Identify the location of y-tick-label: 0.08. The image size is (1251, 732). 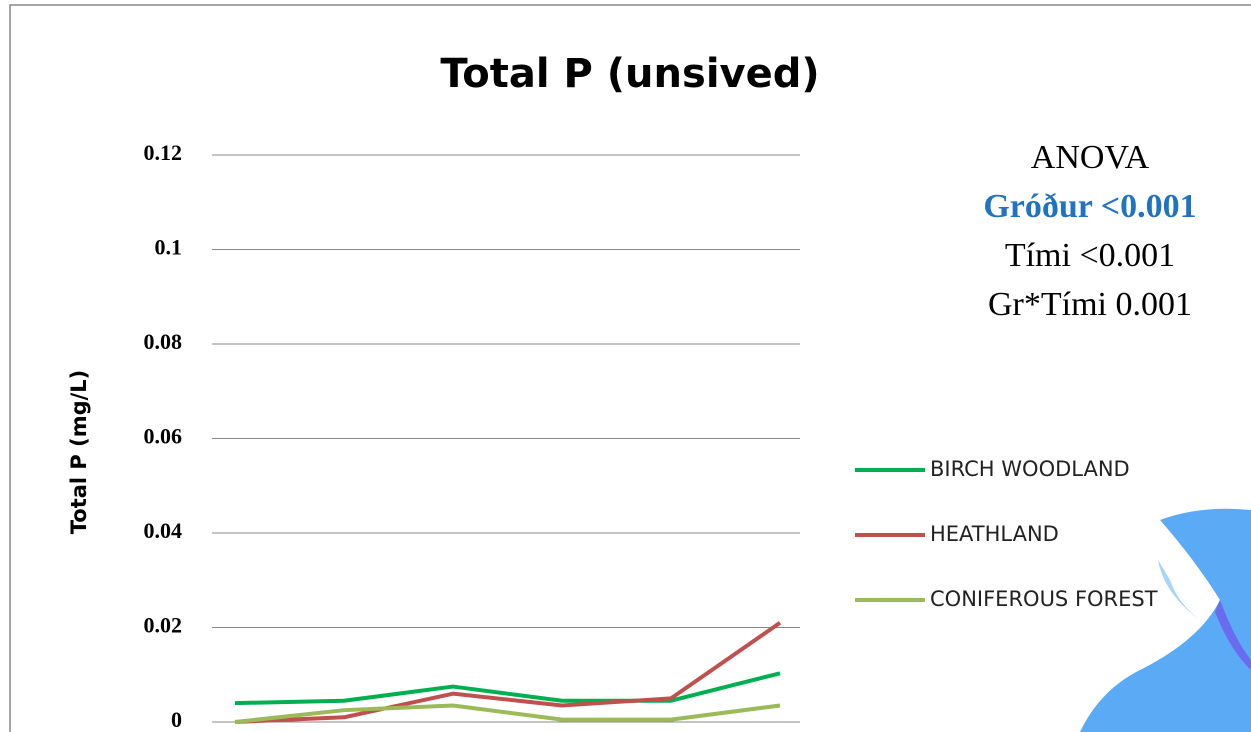
(163, 341).